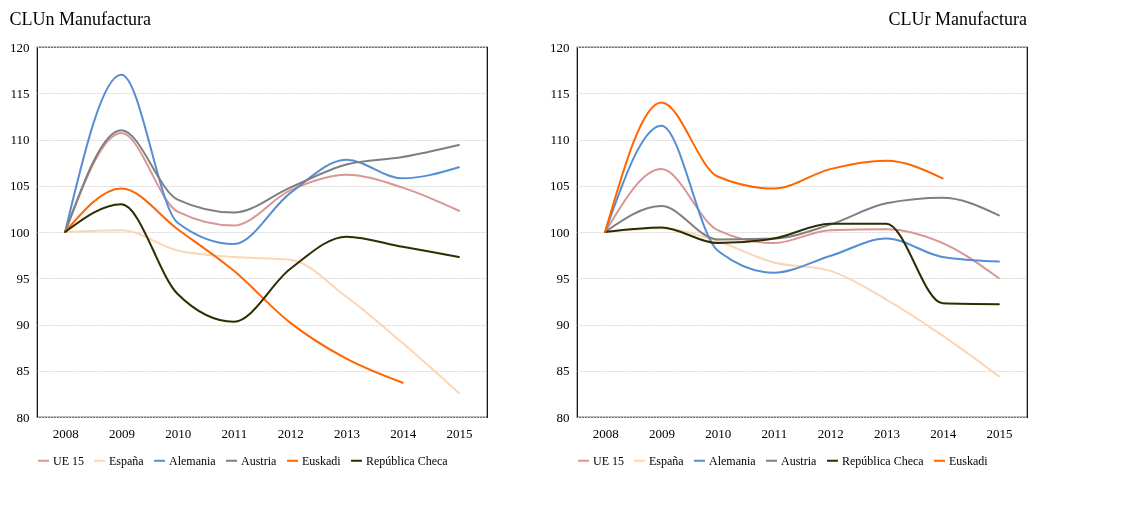  I want to click on chart-title: CLUr Manufactura, so click(957, 19).